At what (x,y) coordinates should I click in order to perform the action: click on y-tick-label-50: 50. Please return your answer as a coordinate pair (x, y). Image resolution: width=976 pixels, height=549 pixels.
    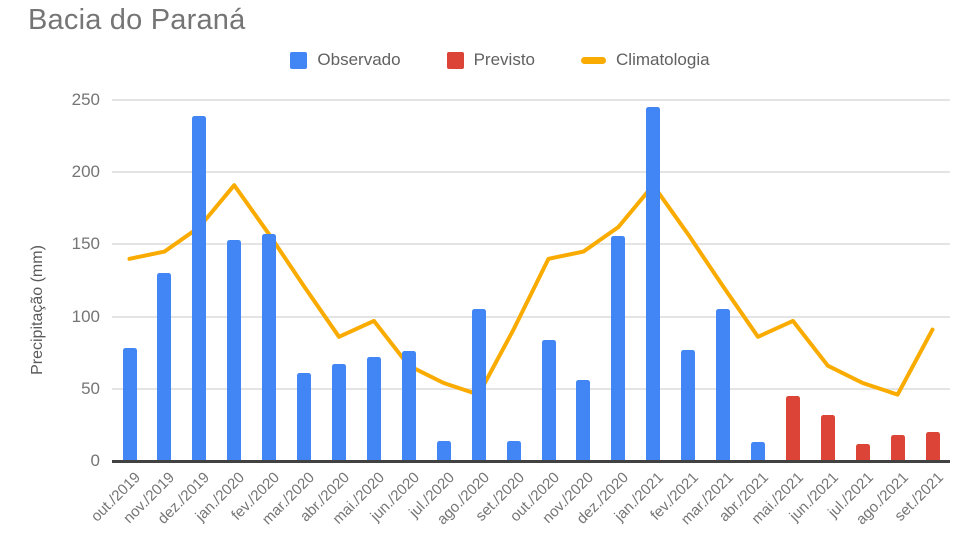
    Looking at the image, I should click on (90, 388).